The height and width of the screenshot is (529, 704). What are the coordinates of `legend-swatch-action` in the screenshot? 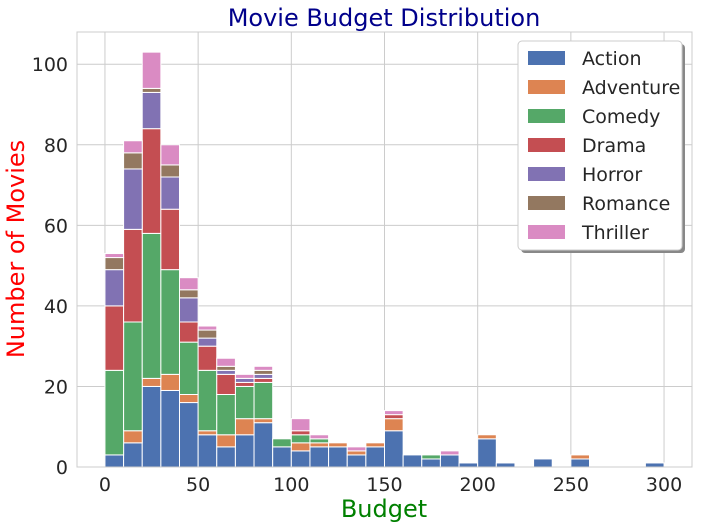 It's located at (546, 58).